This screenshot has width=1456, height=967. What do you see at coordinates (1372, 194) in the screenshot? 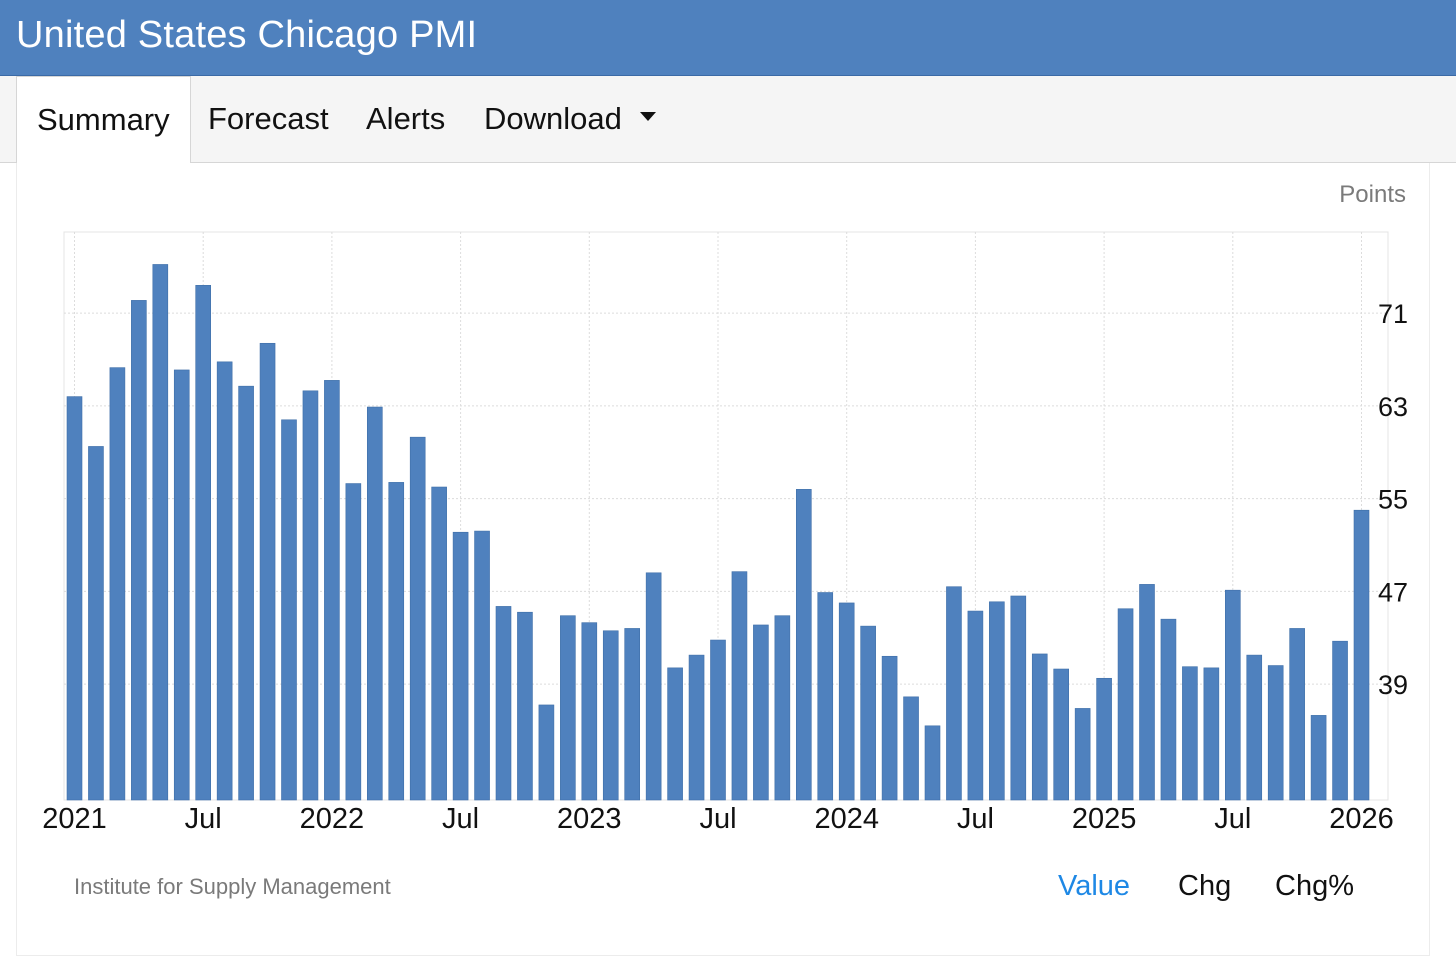
I see `unit-label: Points` at bounding box center [1372, 194].